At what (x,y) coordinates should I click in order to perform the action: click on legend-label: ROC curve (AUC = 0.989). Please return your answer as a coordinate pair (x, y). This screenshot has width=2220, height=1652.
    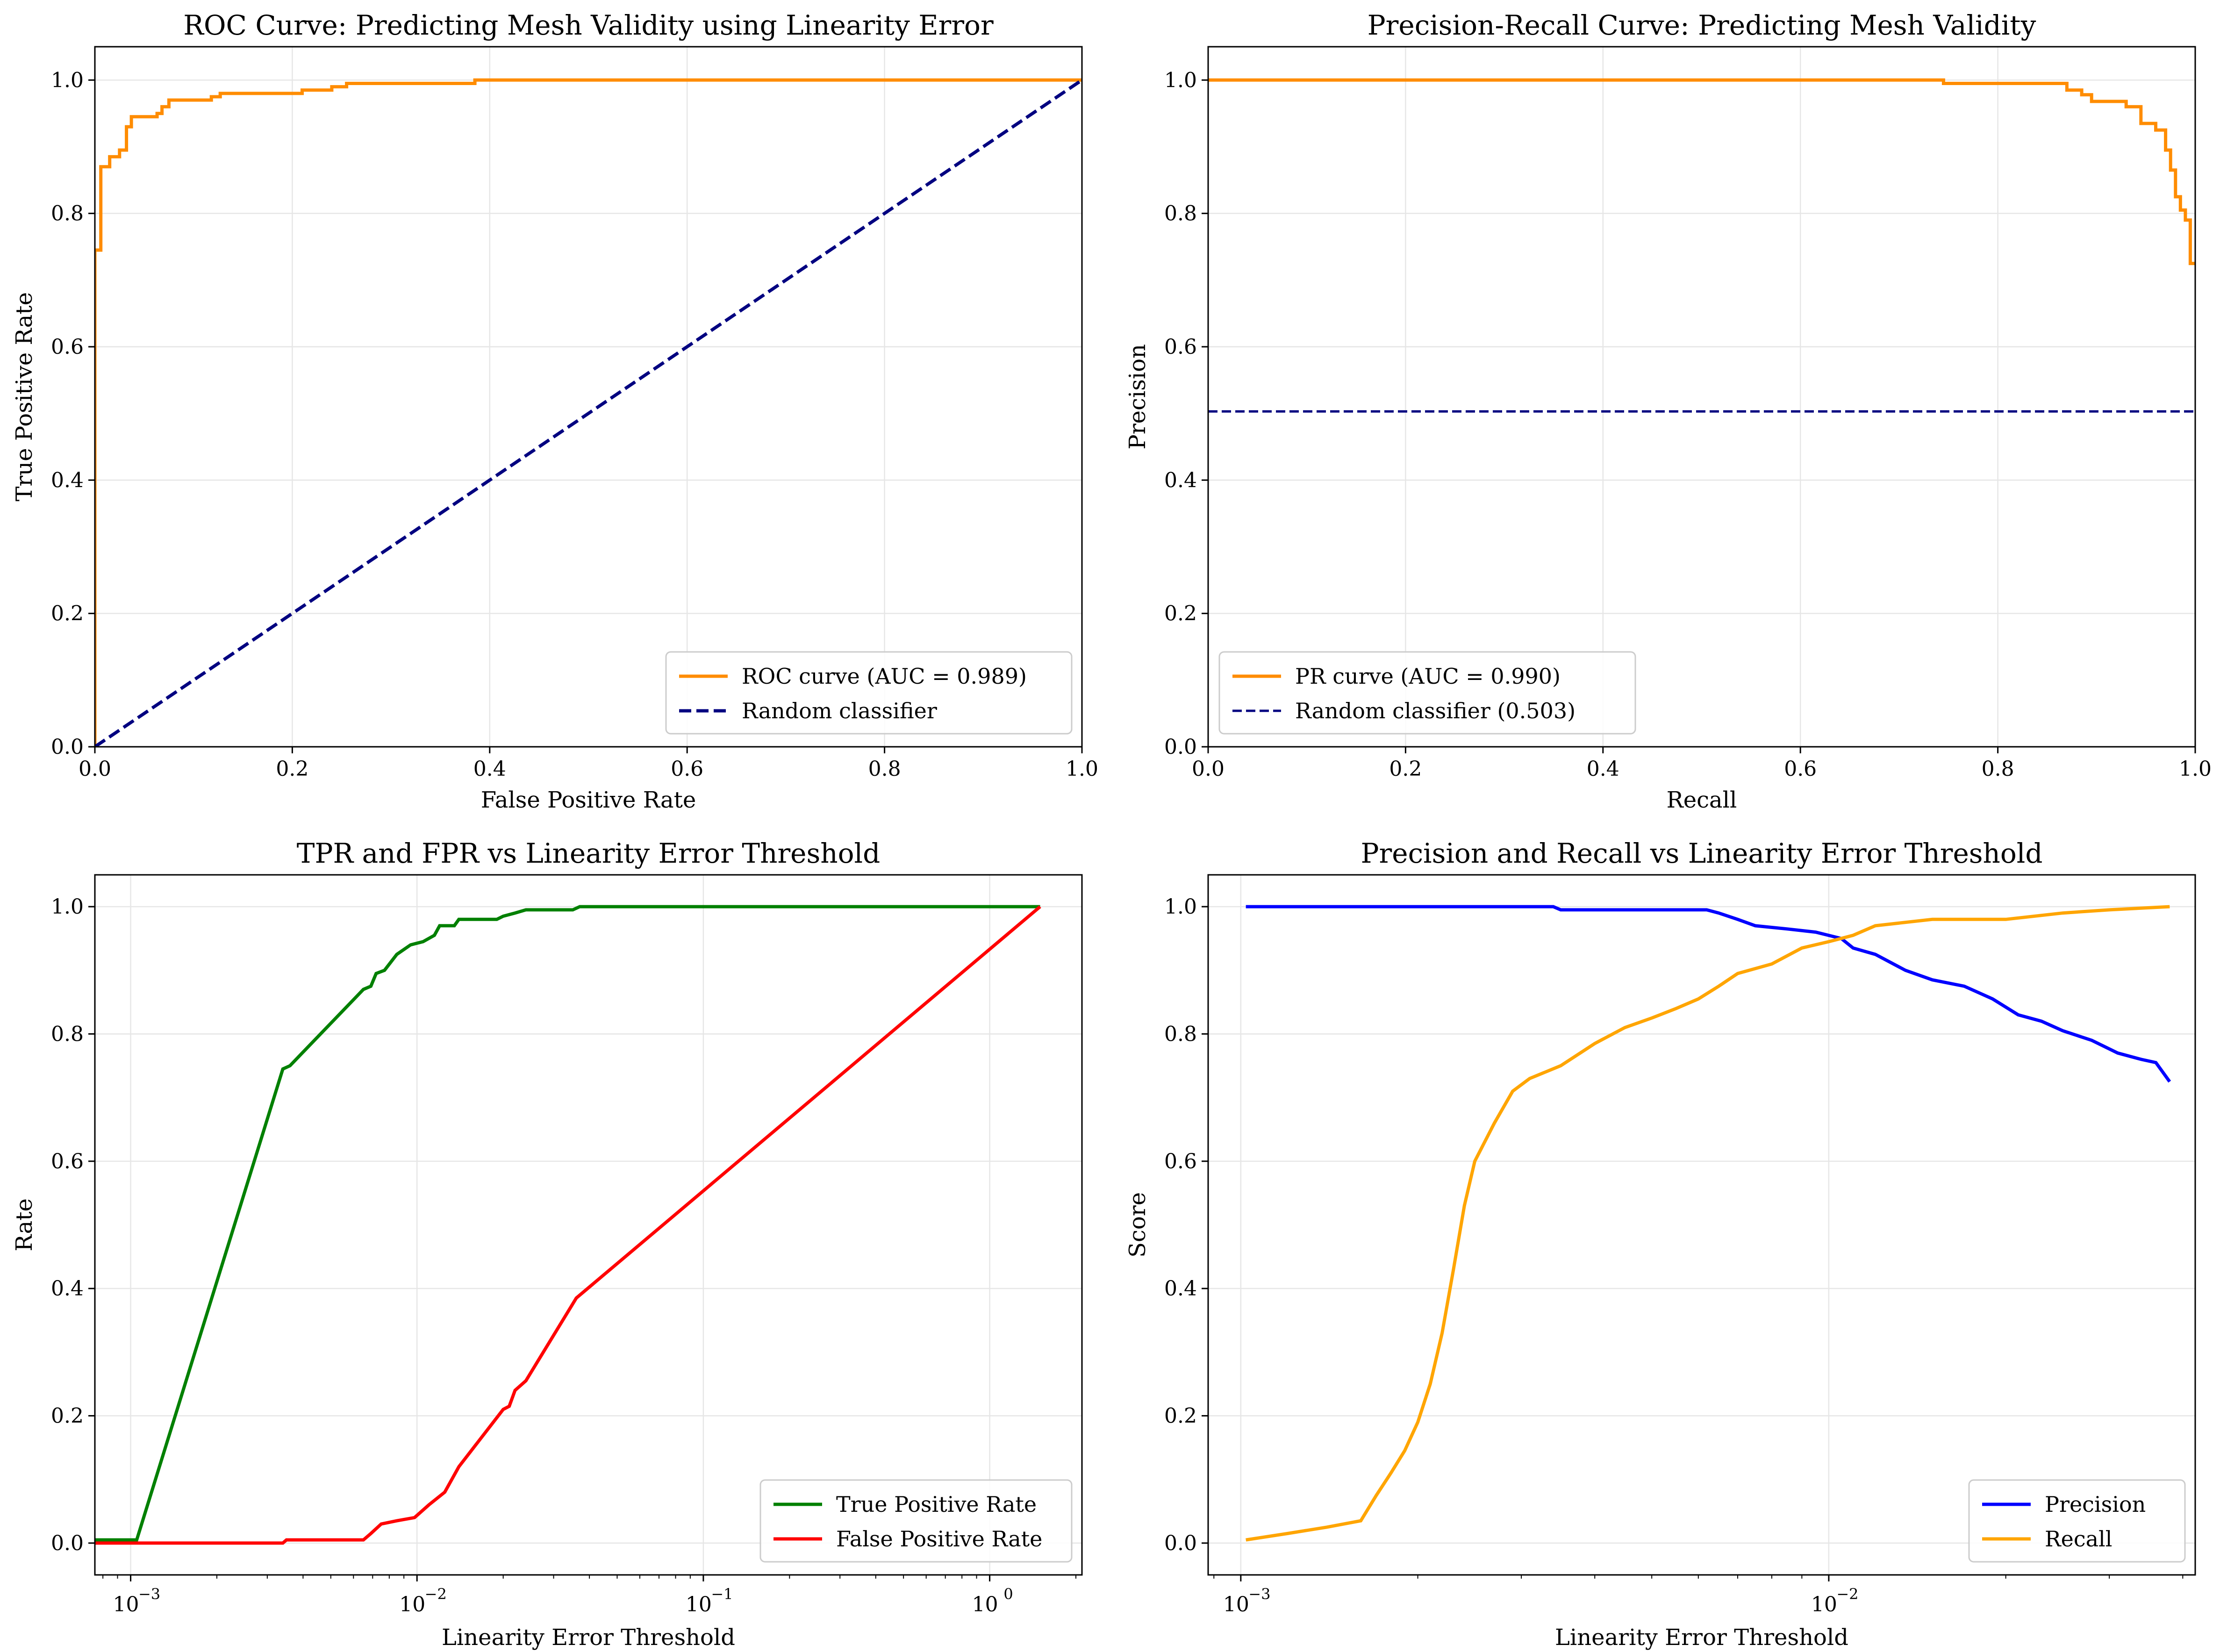
    Looking at the image, I should click on (885, 676).